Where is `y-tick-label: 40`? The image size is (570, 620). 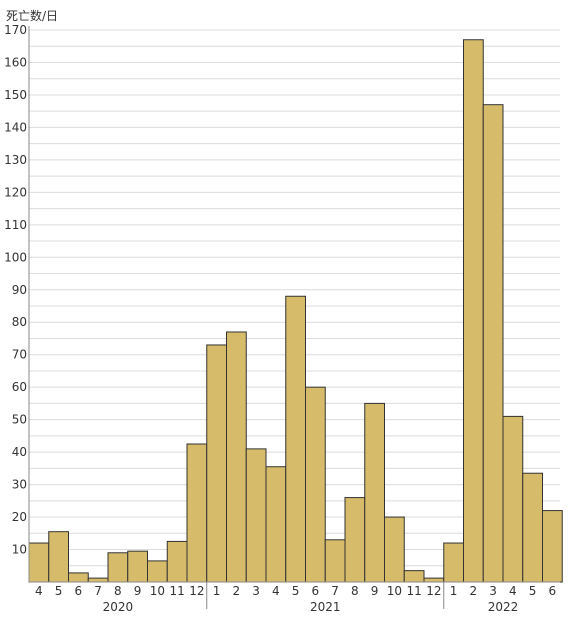 y-tick-label: 40 is located at coordinates (19, 452).